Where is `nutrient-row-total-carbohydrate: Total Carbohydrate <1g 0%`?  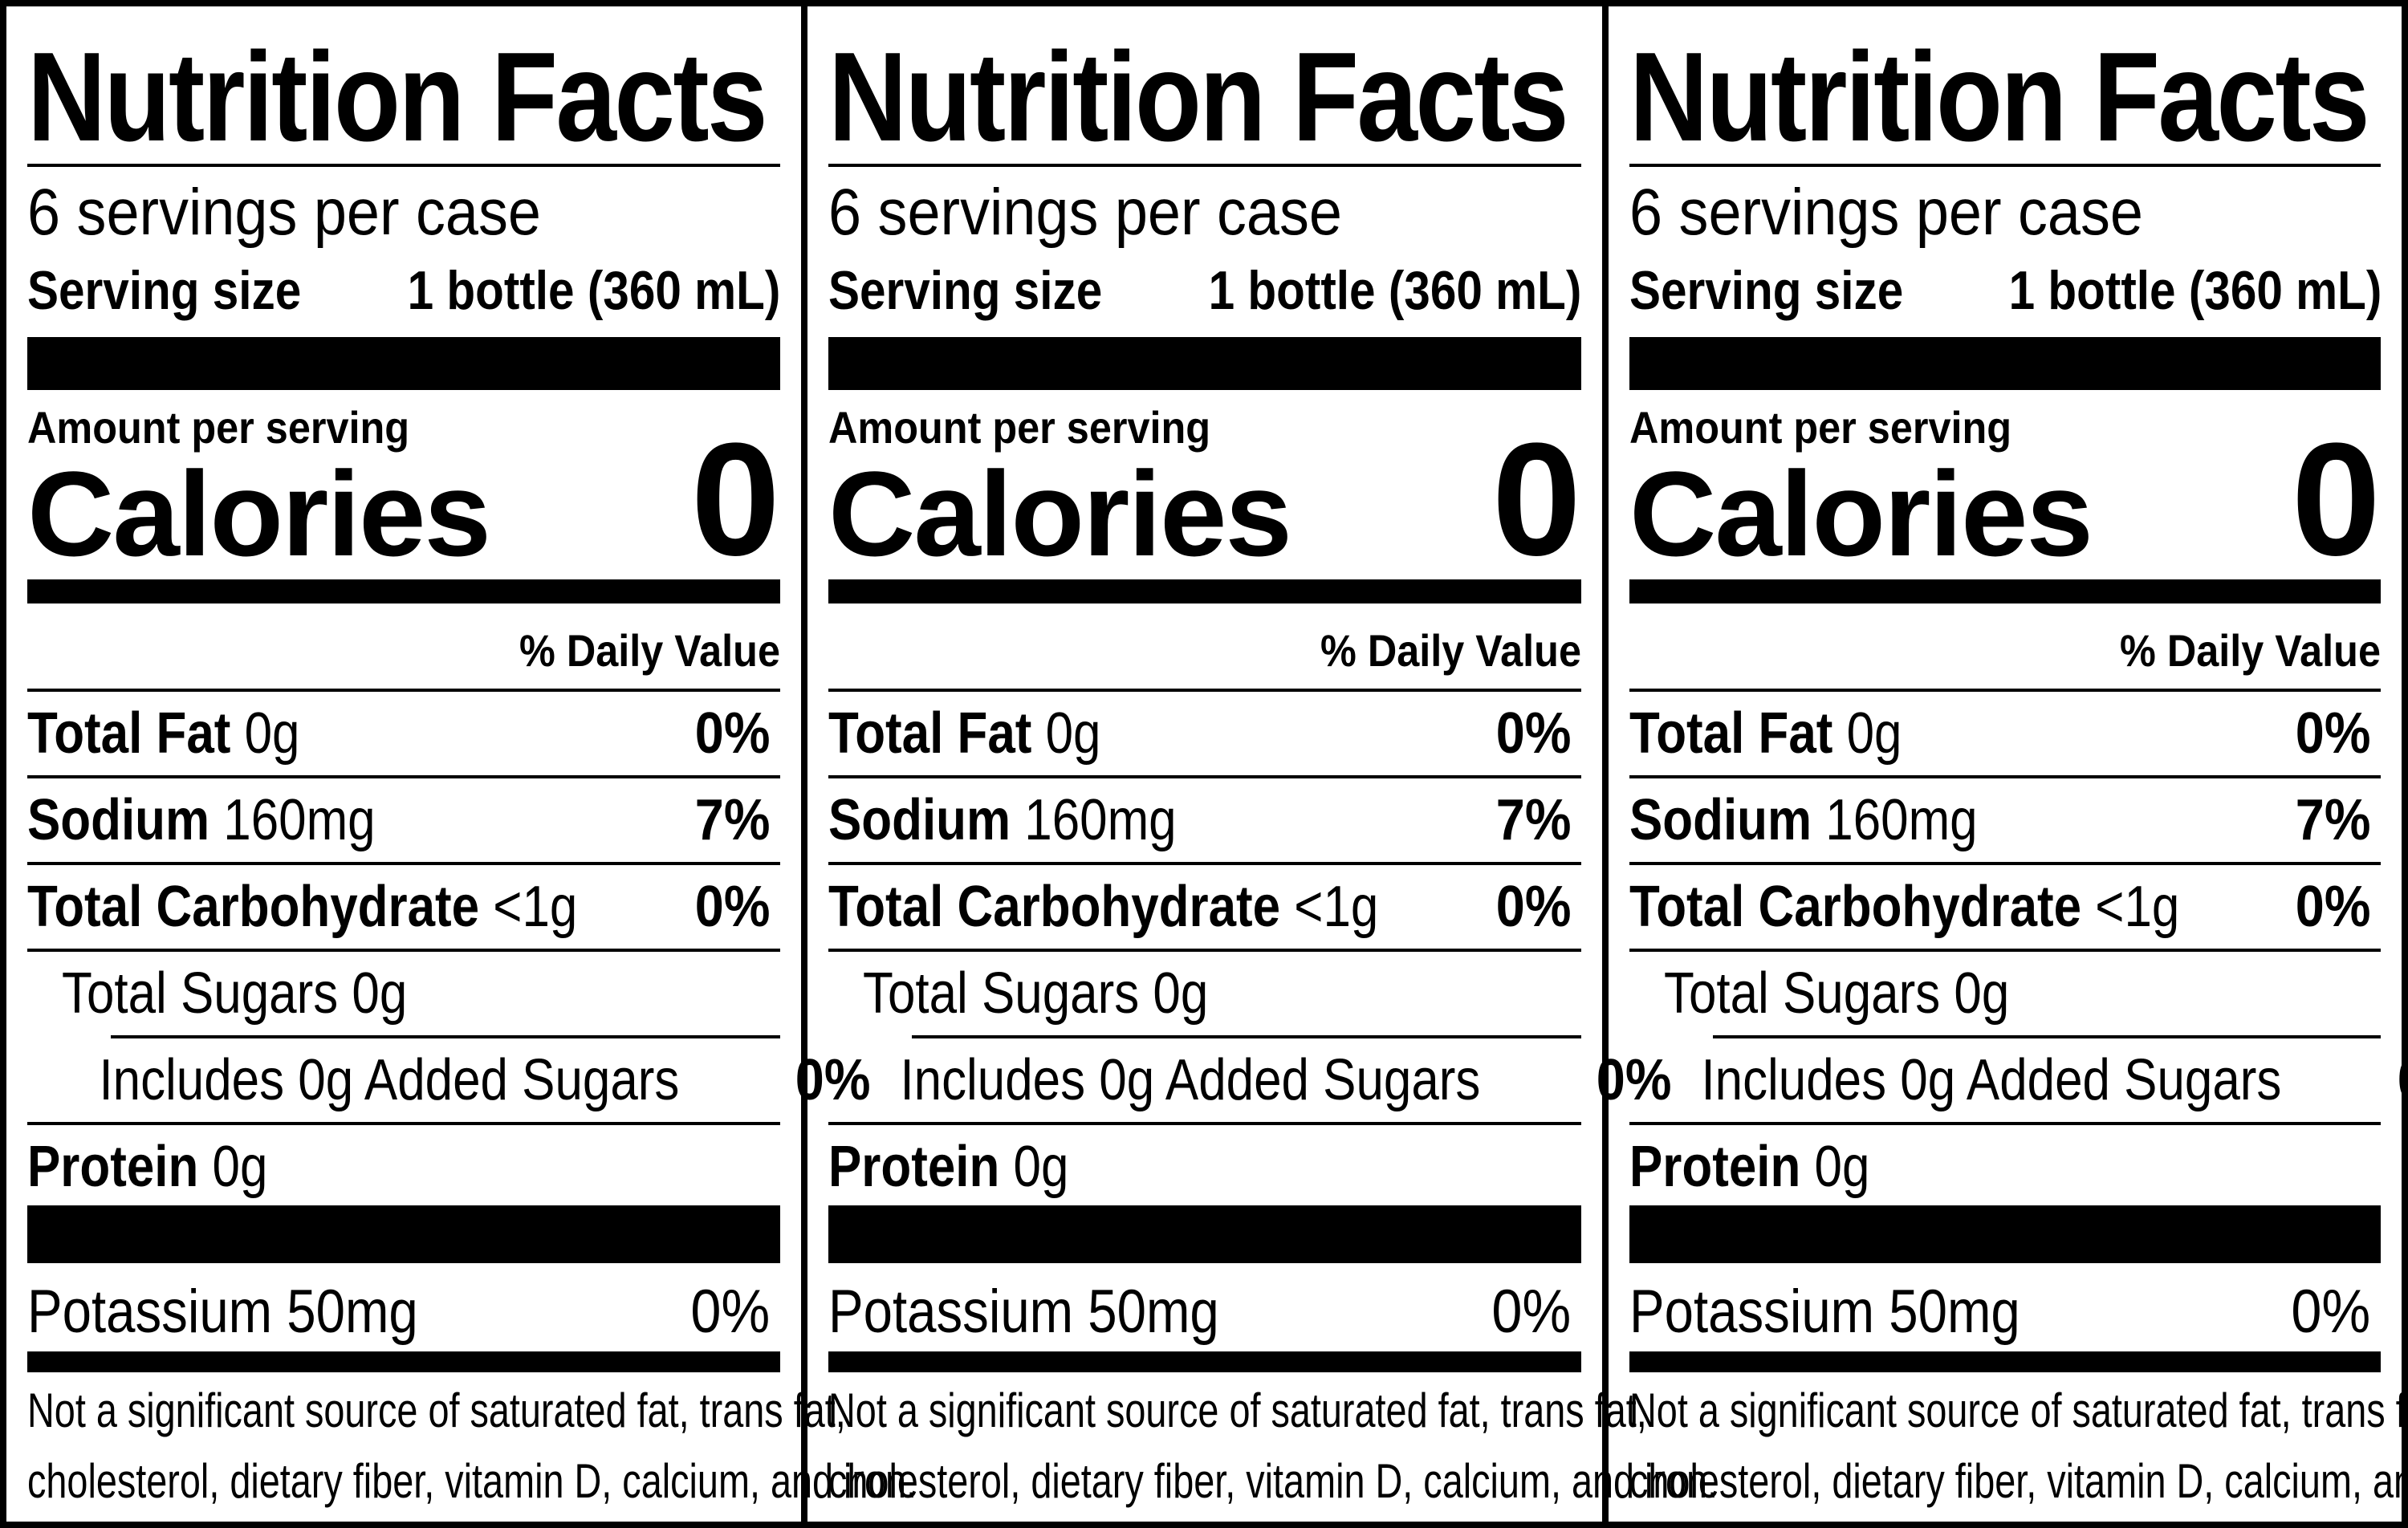 nutrient-row-total-carbohydrate: Total Carbohydrate <1g 0% is located at coordinates (1204, 907).